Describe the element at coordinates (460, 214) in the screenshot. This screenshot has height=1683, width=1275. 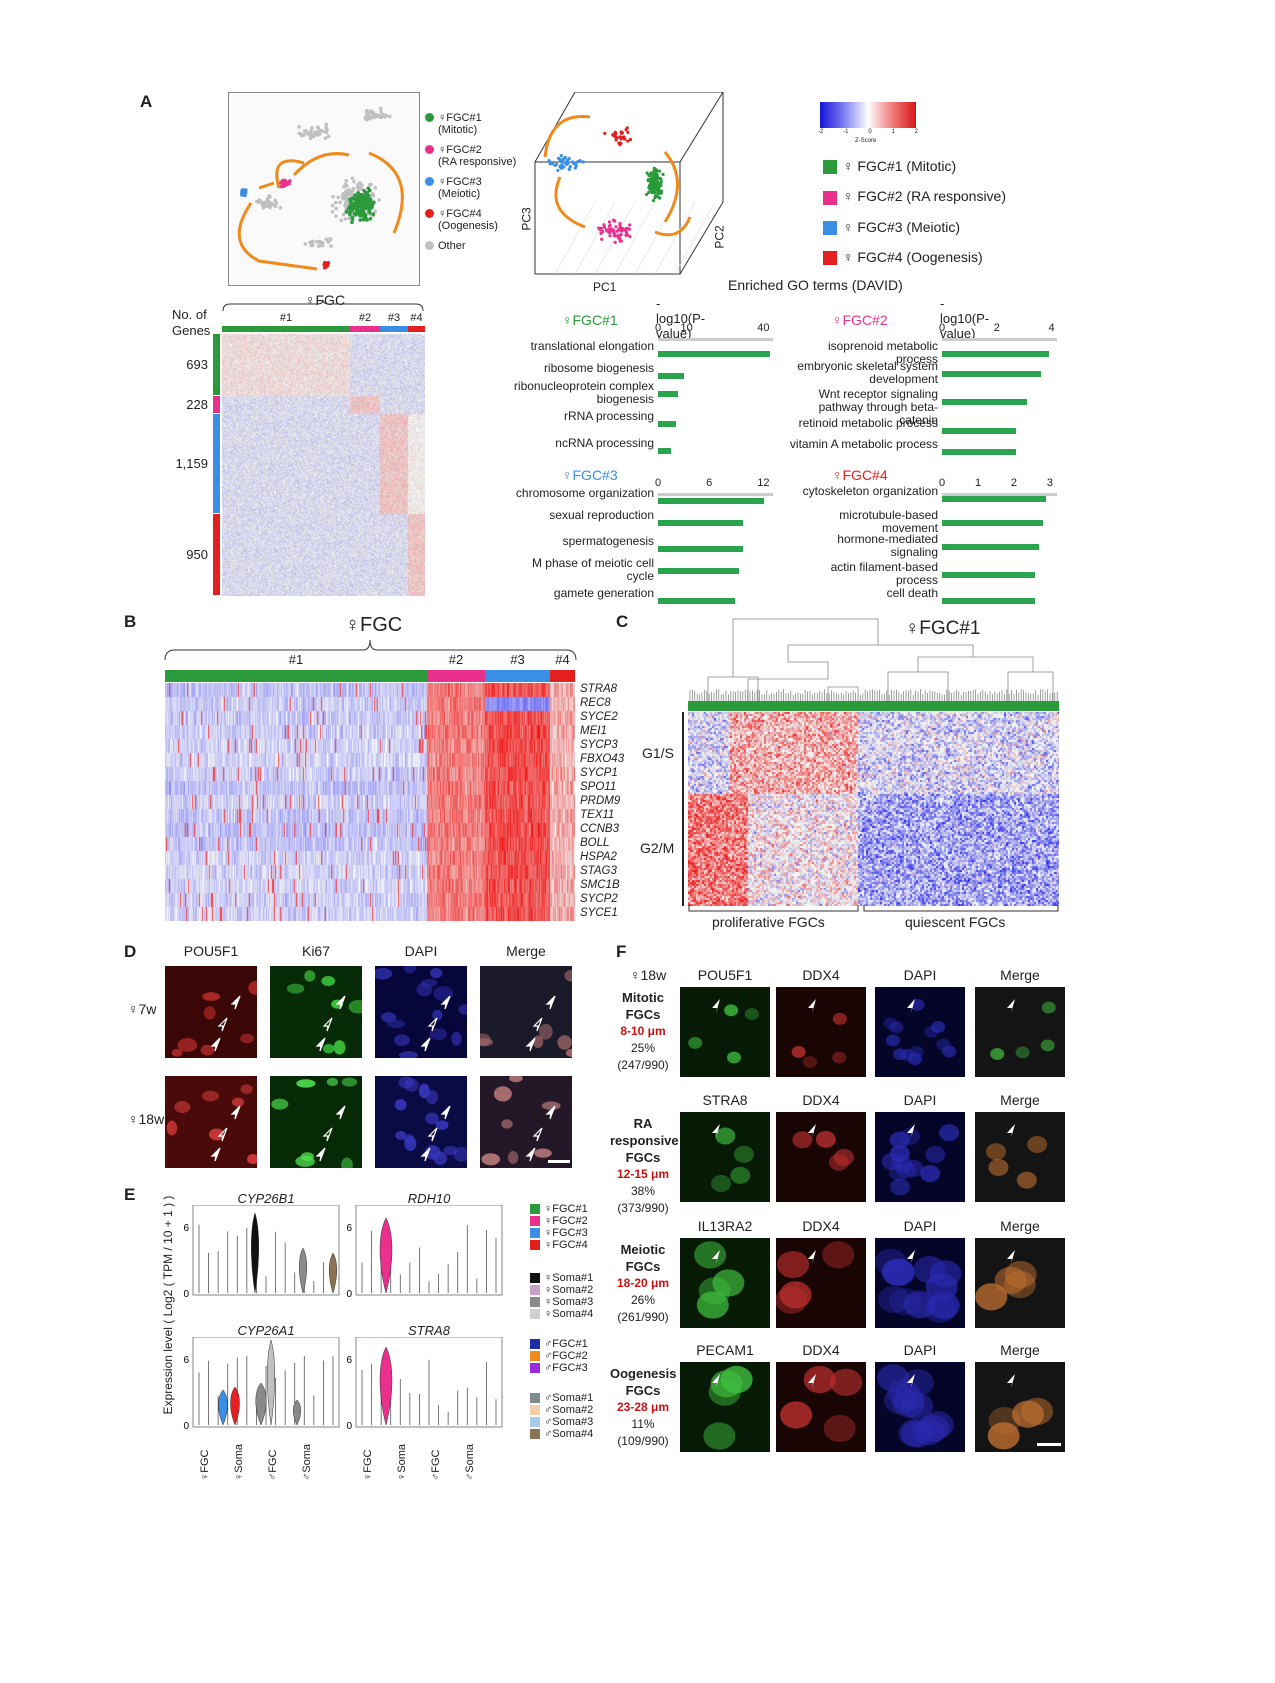
I see `tsne-legend-label: ♀FGC#4` at that location.